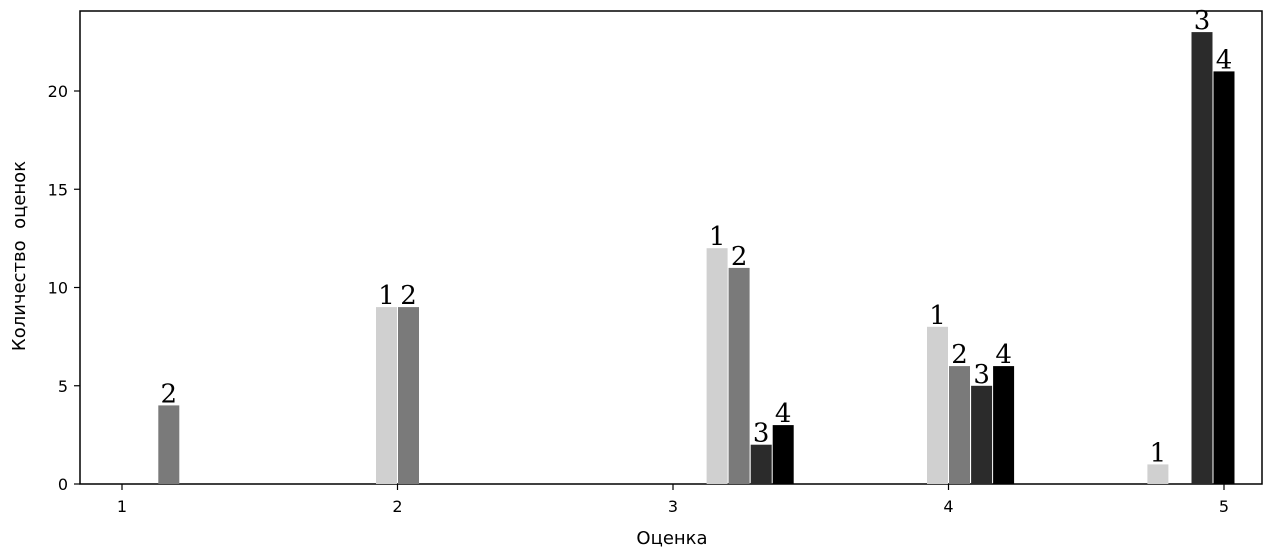 This screenshot has height=549, width=1265. Describe the element at coordinates (169, 444) in the screenshot. I see `bar-1.17-series-2` at that location.